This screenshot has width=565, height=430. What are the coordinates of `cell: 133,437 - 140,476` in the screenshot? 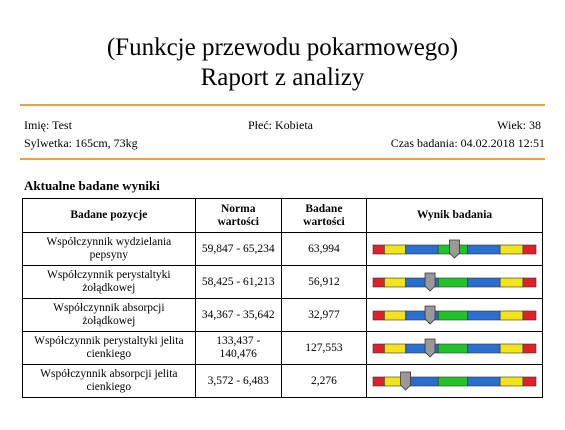 It's located at (238, 348).